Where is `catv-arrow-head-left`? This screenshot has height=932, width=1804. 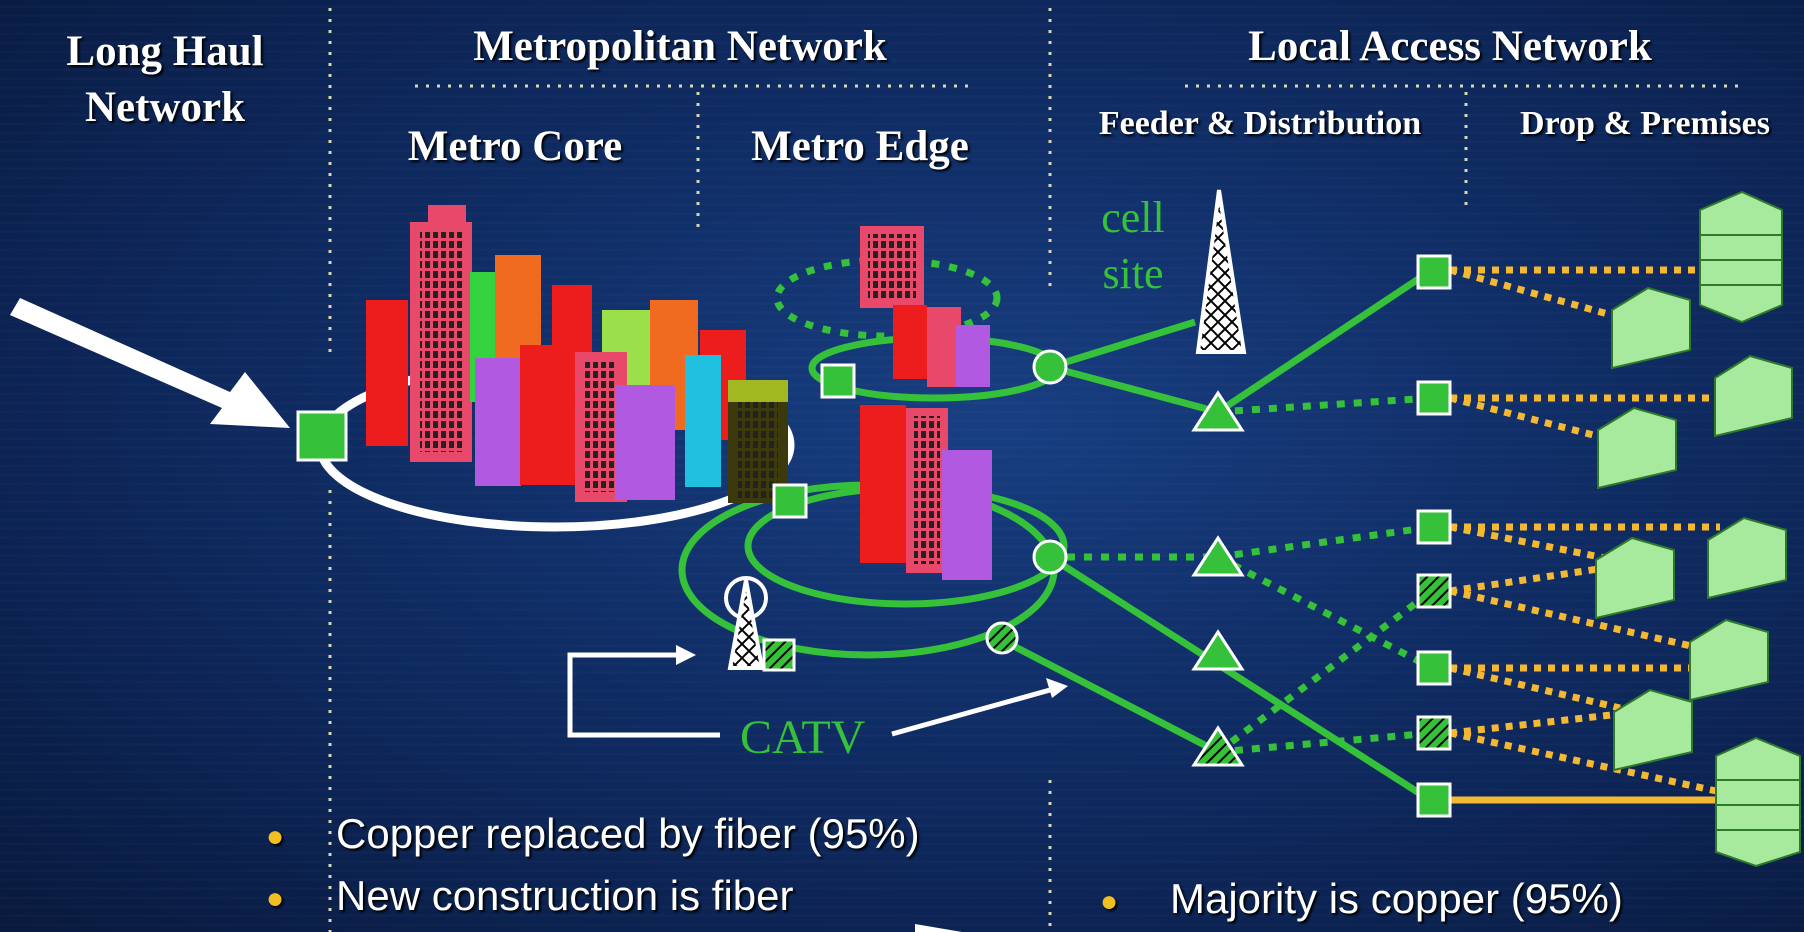 catv-arrow-head-left is located at coordinates (686, 655).